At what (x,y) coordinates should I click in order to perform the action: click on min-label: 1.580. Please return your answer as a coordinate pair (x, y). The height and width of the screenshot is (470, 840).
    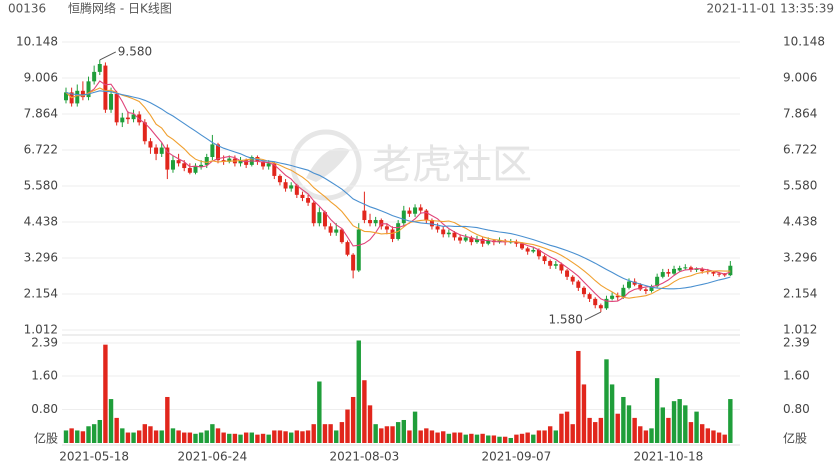
    Looking at the image, I should click on (565, 320).